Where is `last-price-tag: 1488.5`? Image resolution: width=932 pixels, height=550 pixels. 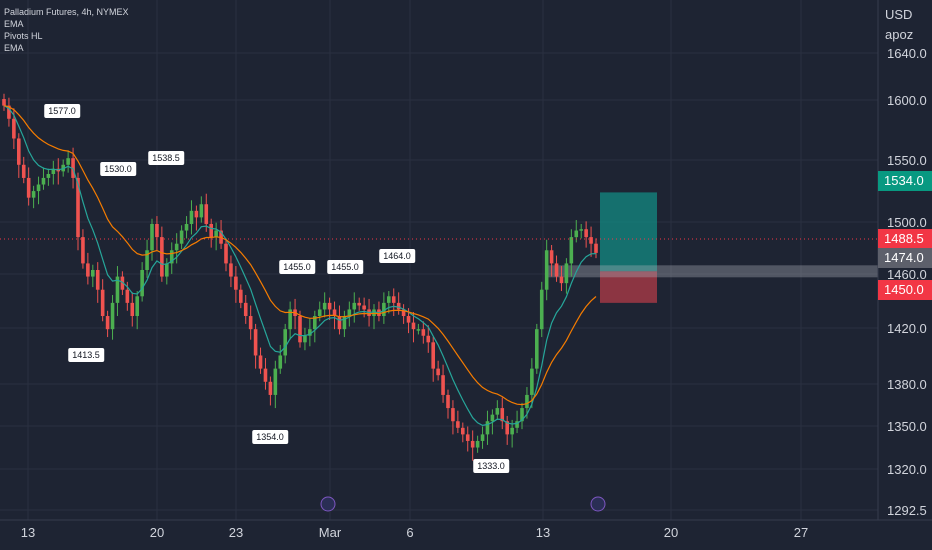
last-price-tag: 1488.5 is located at coordinates (905, 239).